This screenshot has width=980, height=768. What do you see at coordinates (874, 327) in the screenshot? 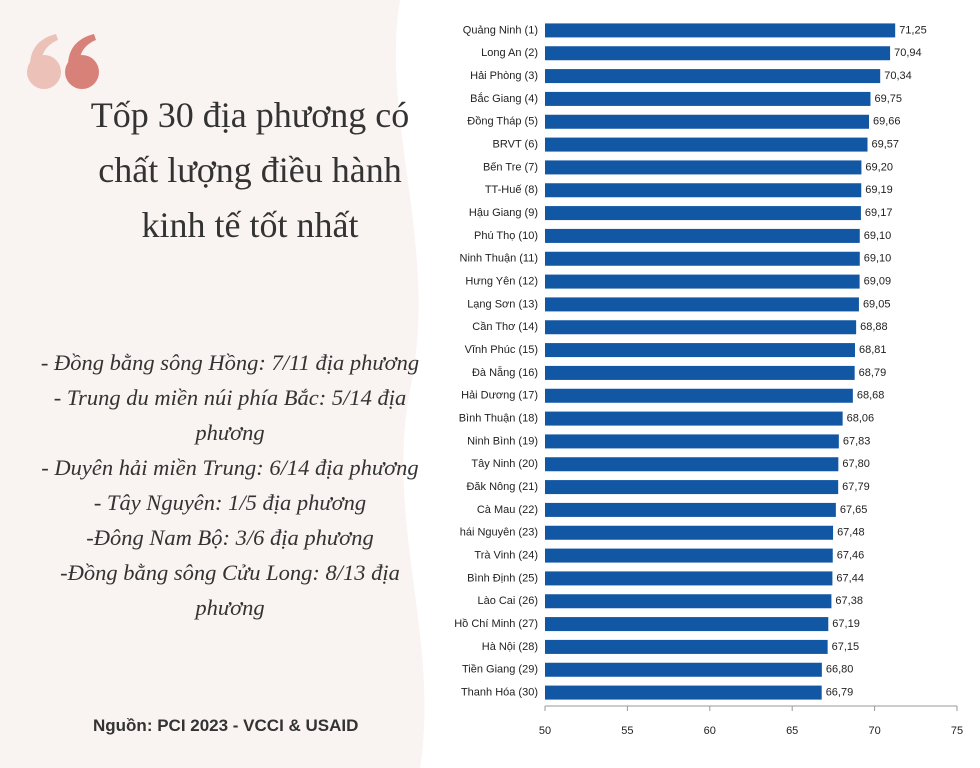
I see `value-label: 68,88` at bounding box center [874, 327].